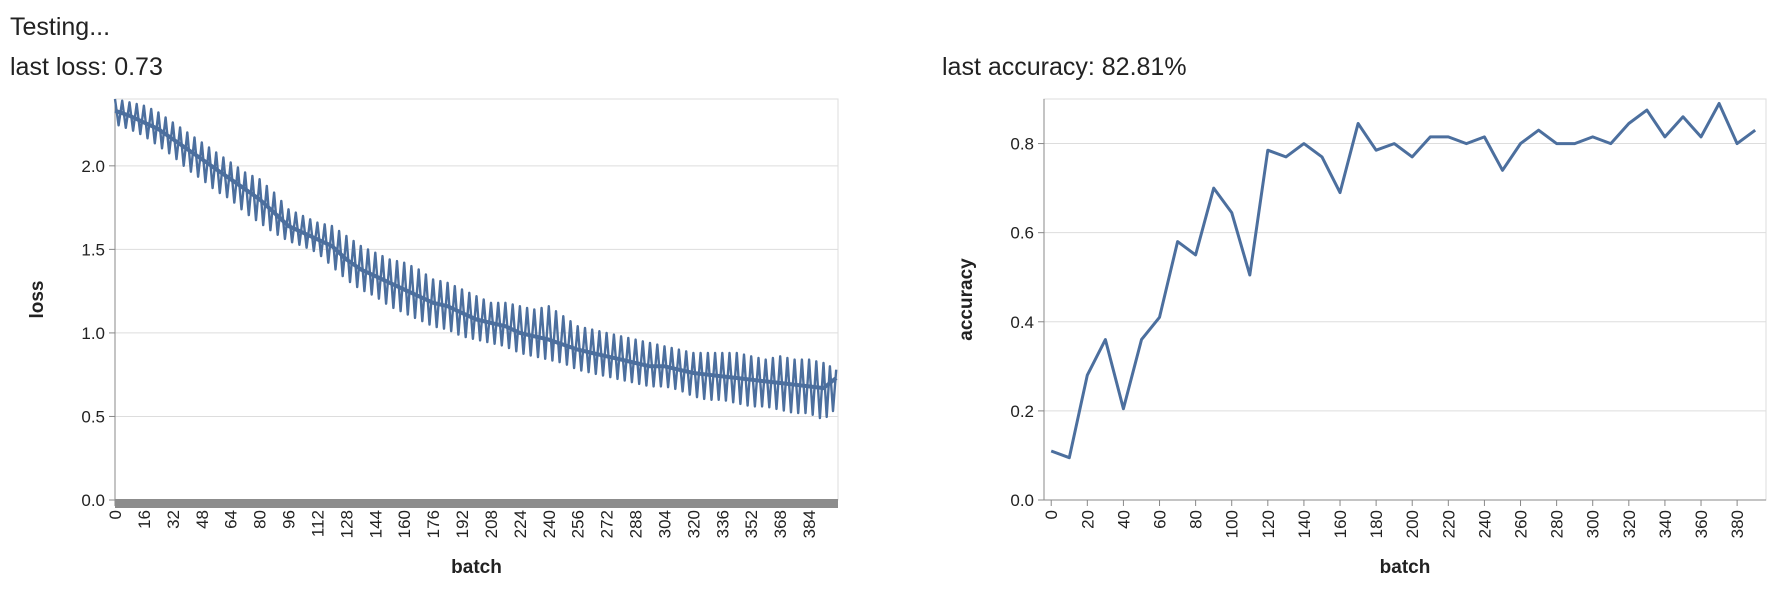  I want to click on x-tick-label: 128, so click(346, 524).